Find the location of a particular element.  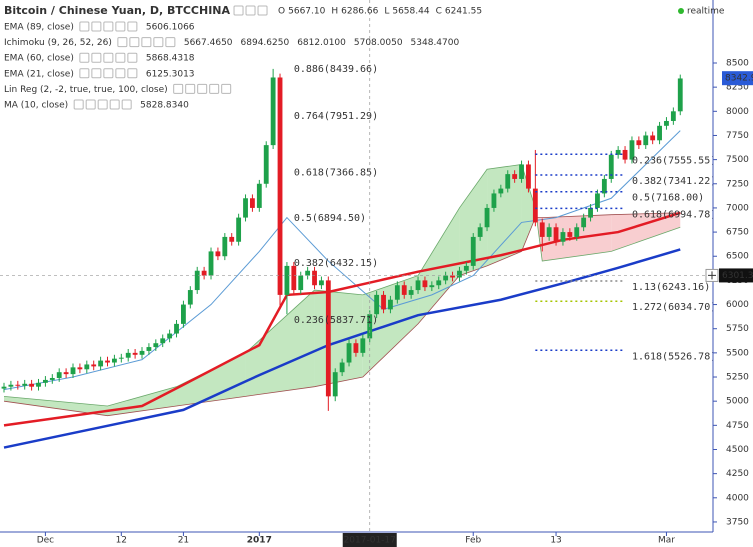

x-tick-label: Dec is located at coordinates (45, 541).